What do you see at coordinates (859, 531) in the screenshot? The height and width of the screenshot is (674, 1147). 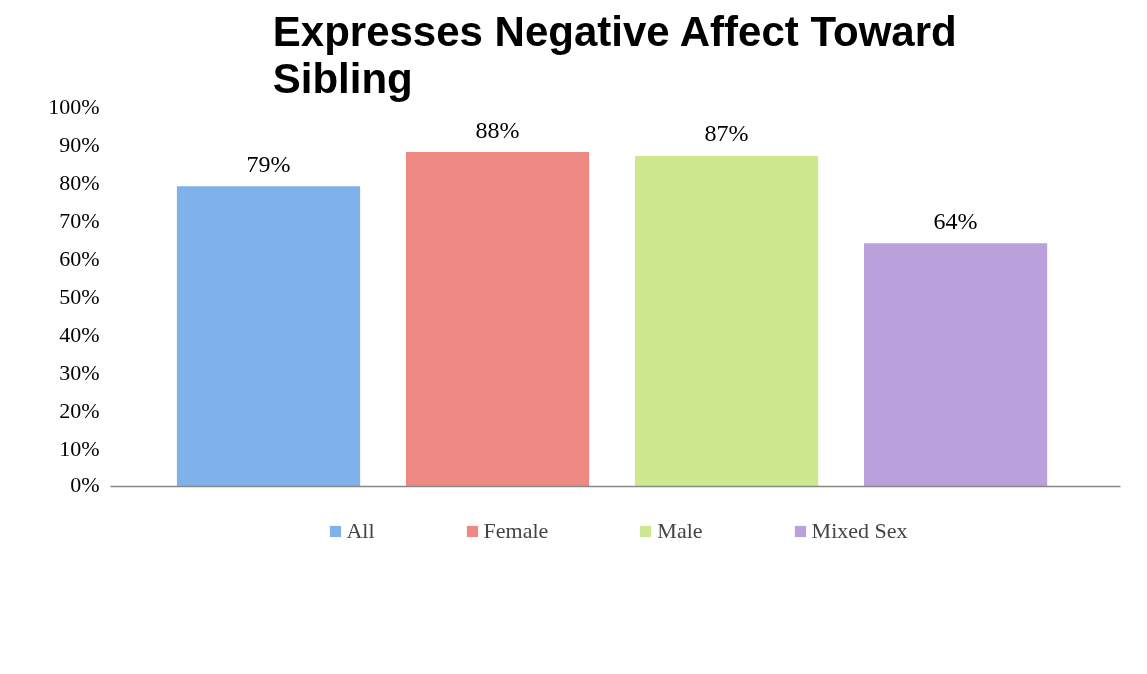 I see `legend-label: Mixed Sex` at bounding box center [859, 531].